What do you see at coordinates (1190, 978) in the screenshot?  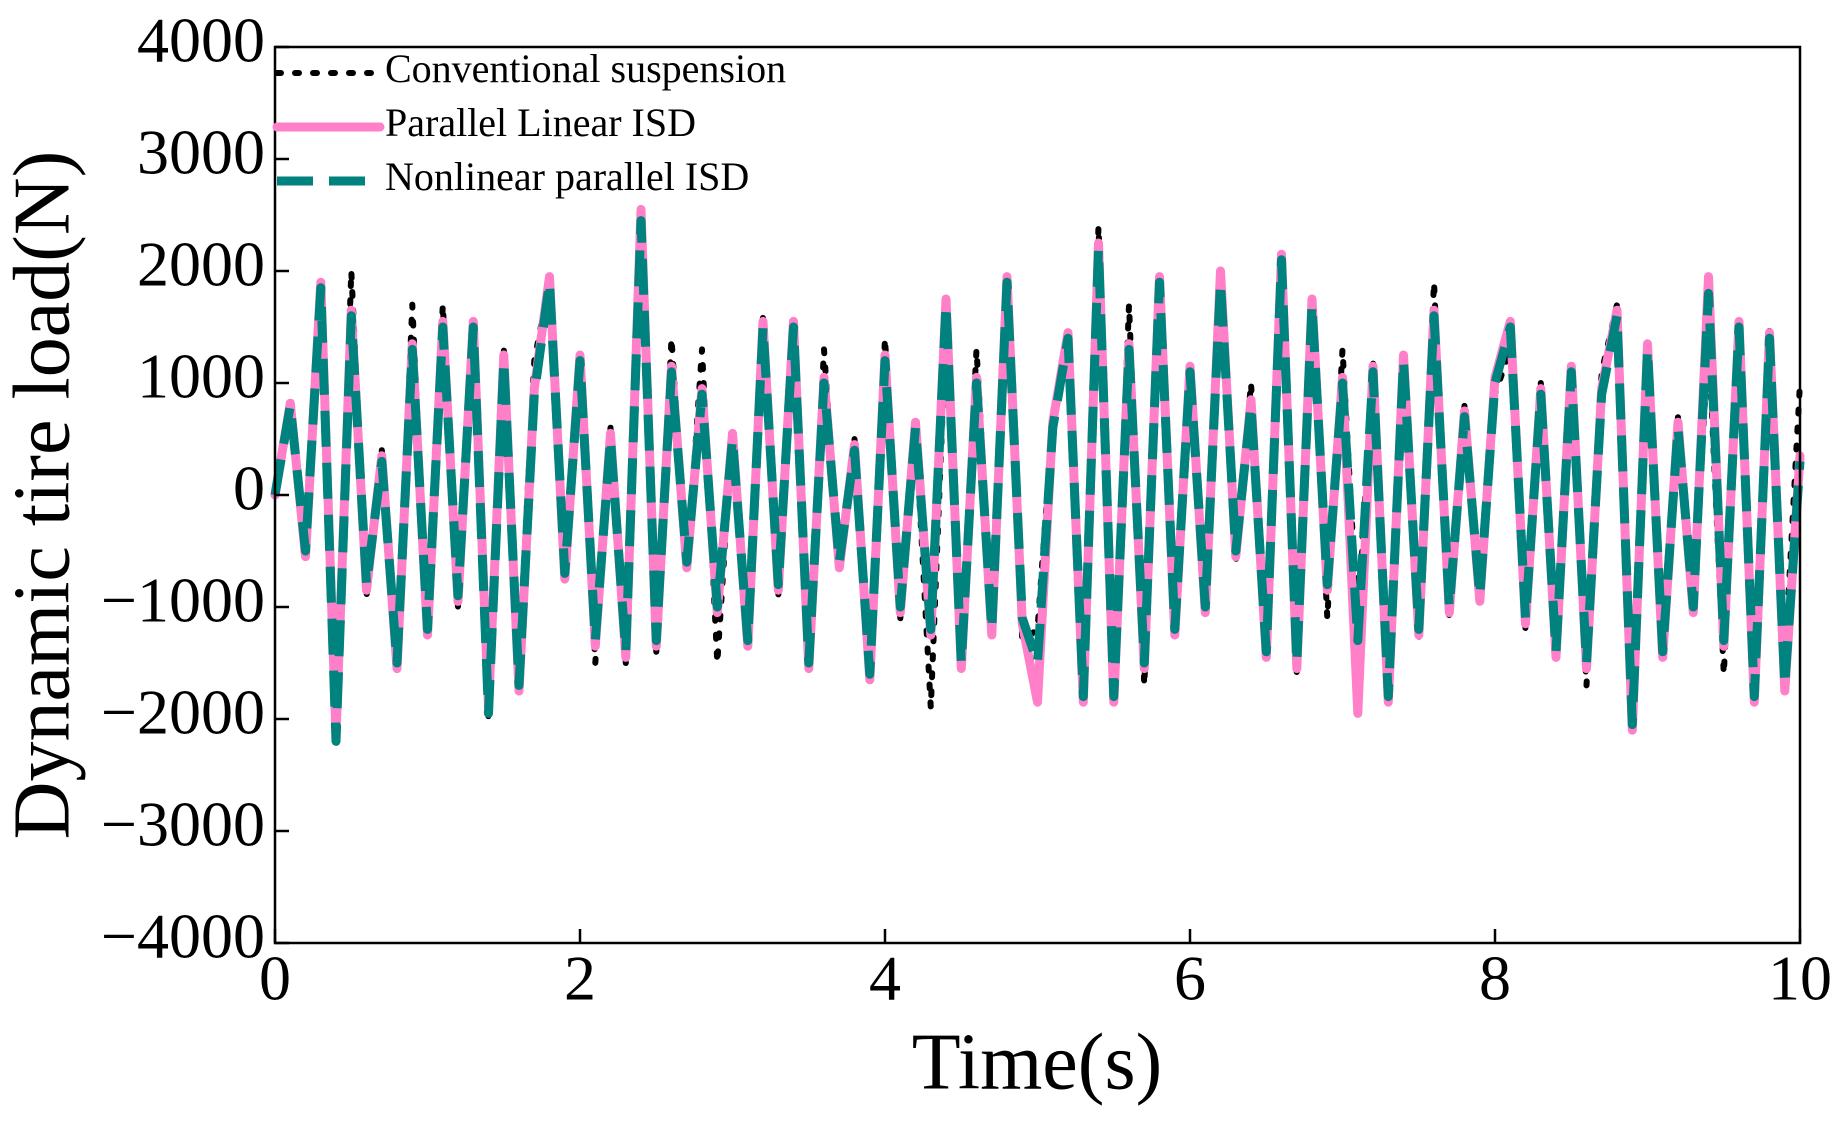 I see `x-tick-label: 6` at bounding box center [1190, 978].